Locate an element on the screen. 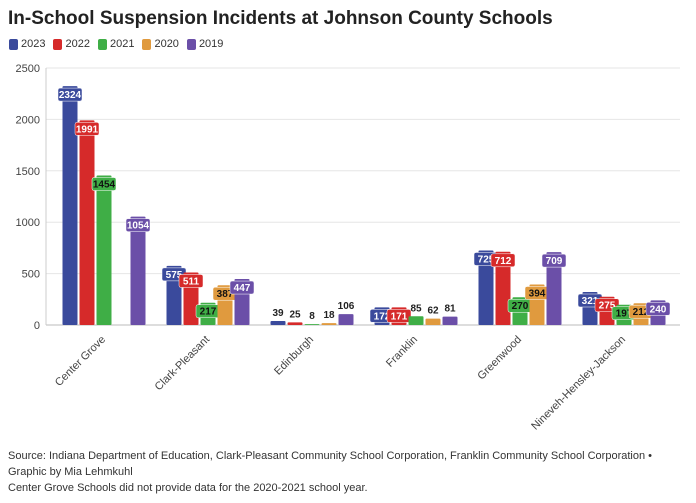 This screenshot has height=503, width=696. data-label: 197 is located at coordinates (624, 314).